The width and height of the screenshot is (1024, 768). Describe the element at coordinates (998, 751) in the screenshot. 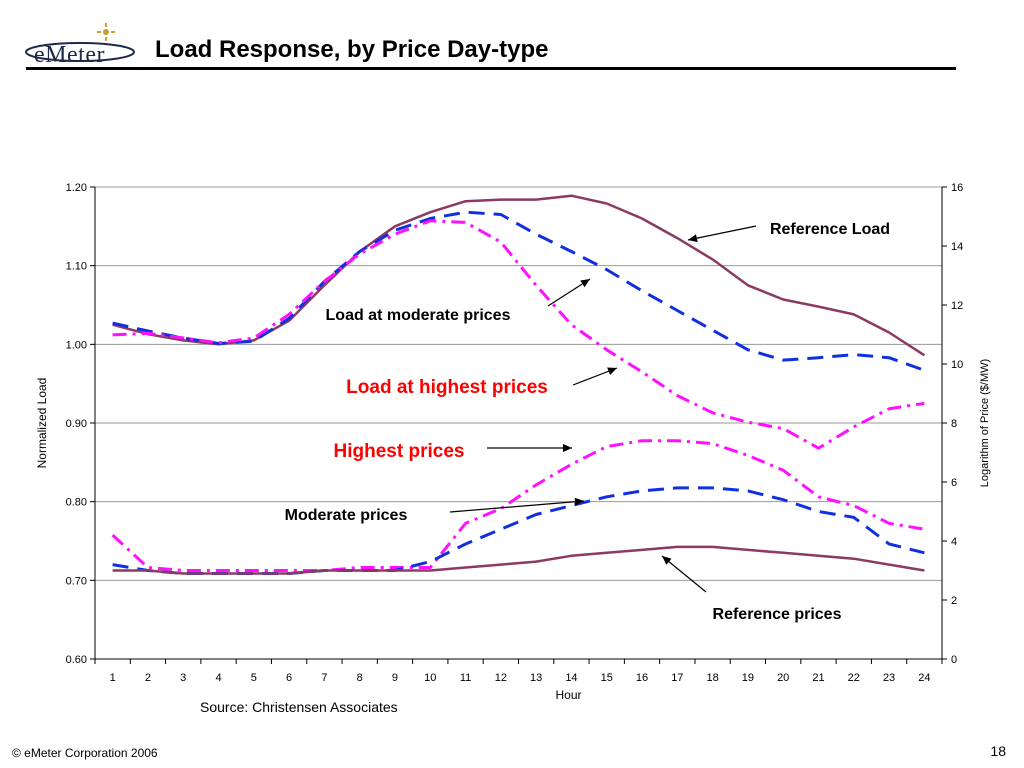

I see `page-number: 18` at that location.